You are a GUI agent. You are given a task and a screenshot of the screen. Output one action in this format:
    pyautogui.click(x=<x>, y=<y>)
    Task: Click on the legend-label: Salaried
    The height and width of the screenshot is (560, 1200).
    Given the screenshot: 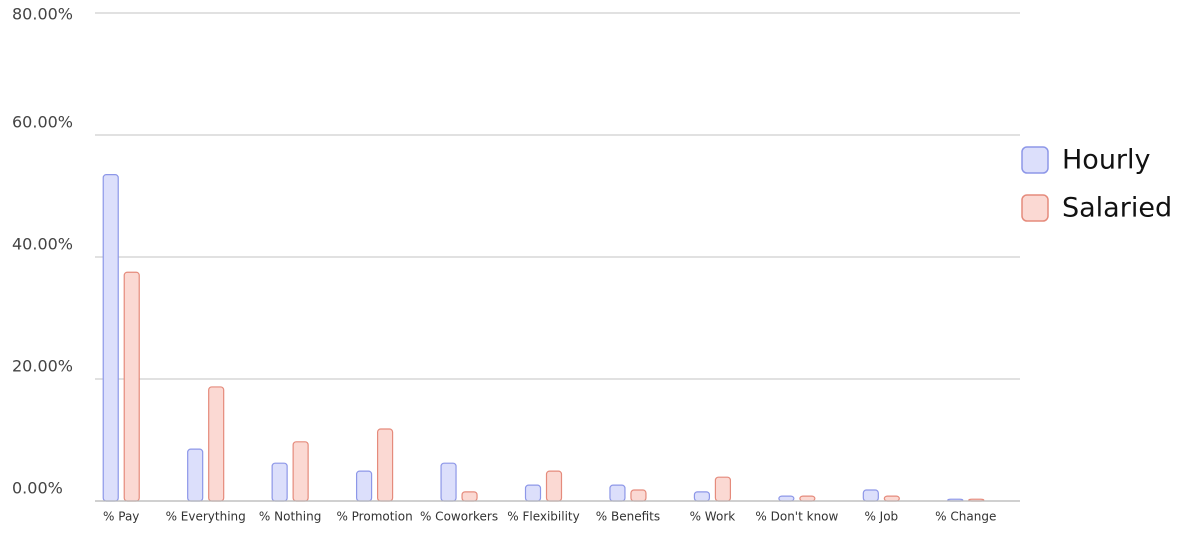 What is the action you would take?
    pyautogui.click(x=1117, y=208)
    